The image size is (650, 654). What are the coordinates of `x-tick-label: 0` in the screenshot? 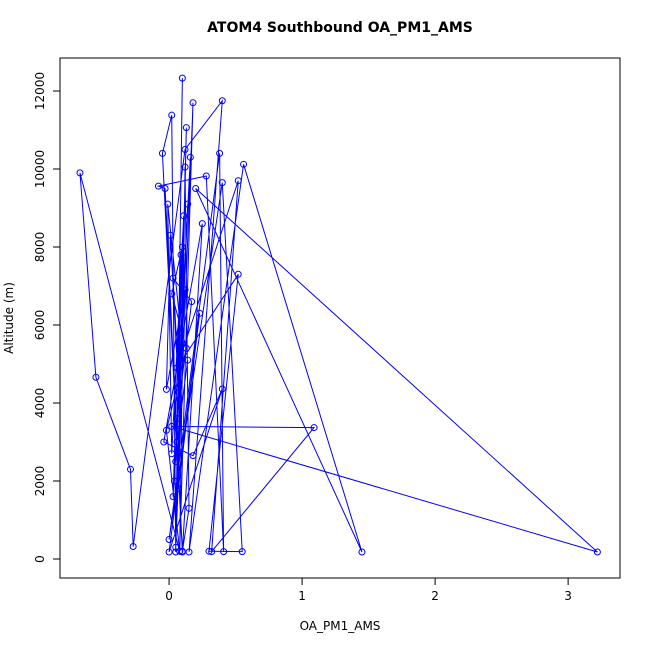 It's located at (169, 596).